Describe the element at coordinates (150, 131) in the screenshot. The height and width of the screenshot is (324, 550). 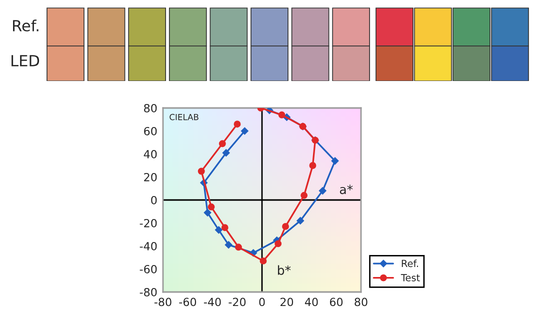
I see `y-tick-label: 60` at that location.